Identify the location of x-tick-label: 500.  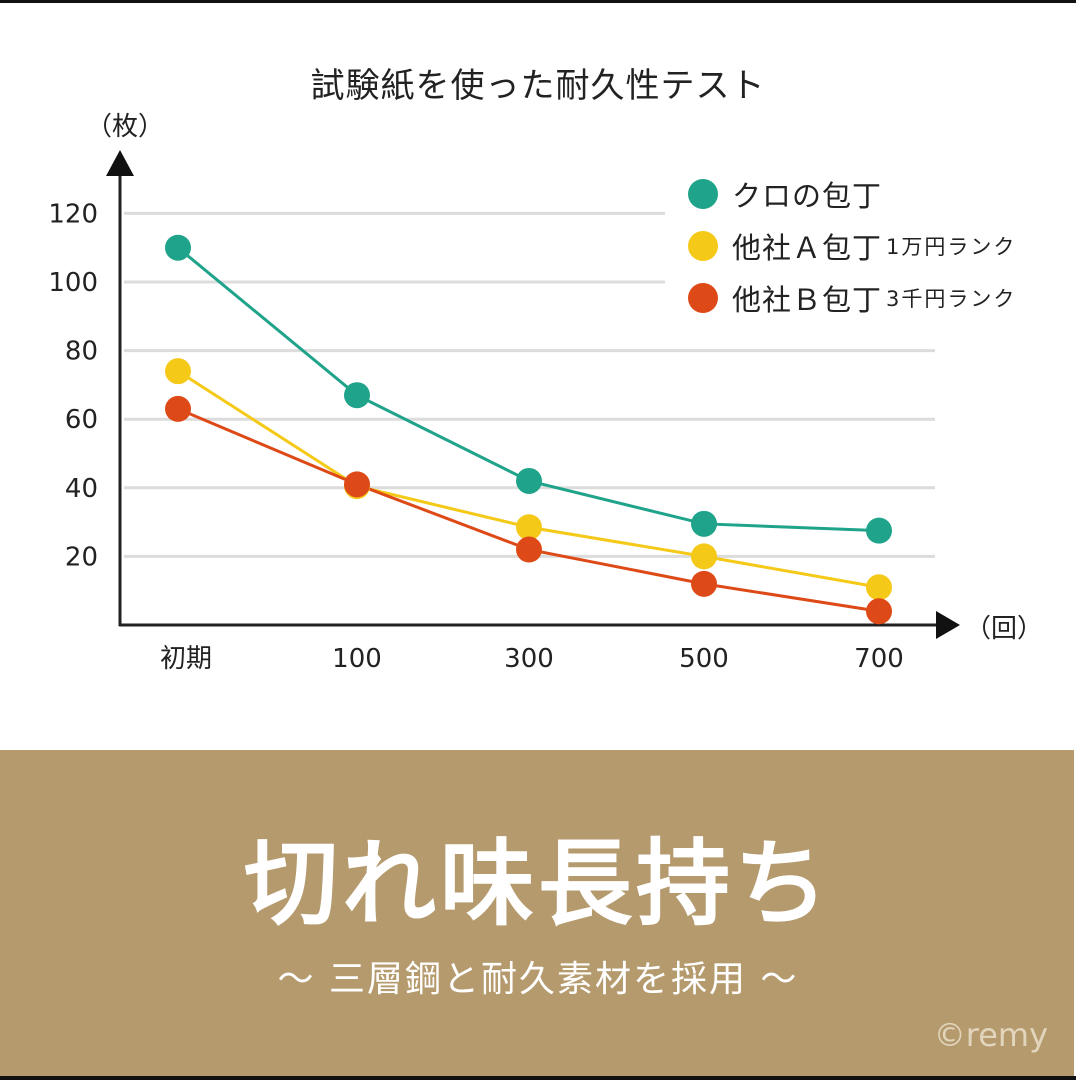
(704, 659).